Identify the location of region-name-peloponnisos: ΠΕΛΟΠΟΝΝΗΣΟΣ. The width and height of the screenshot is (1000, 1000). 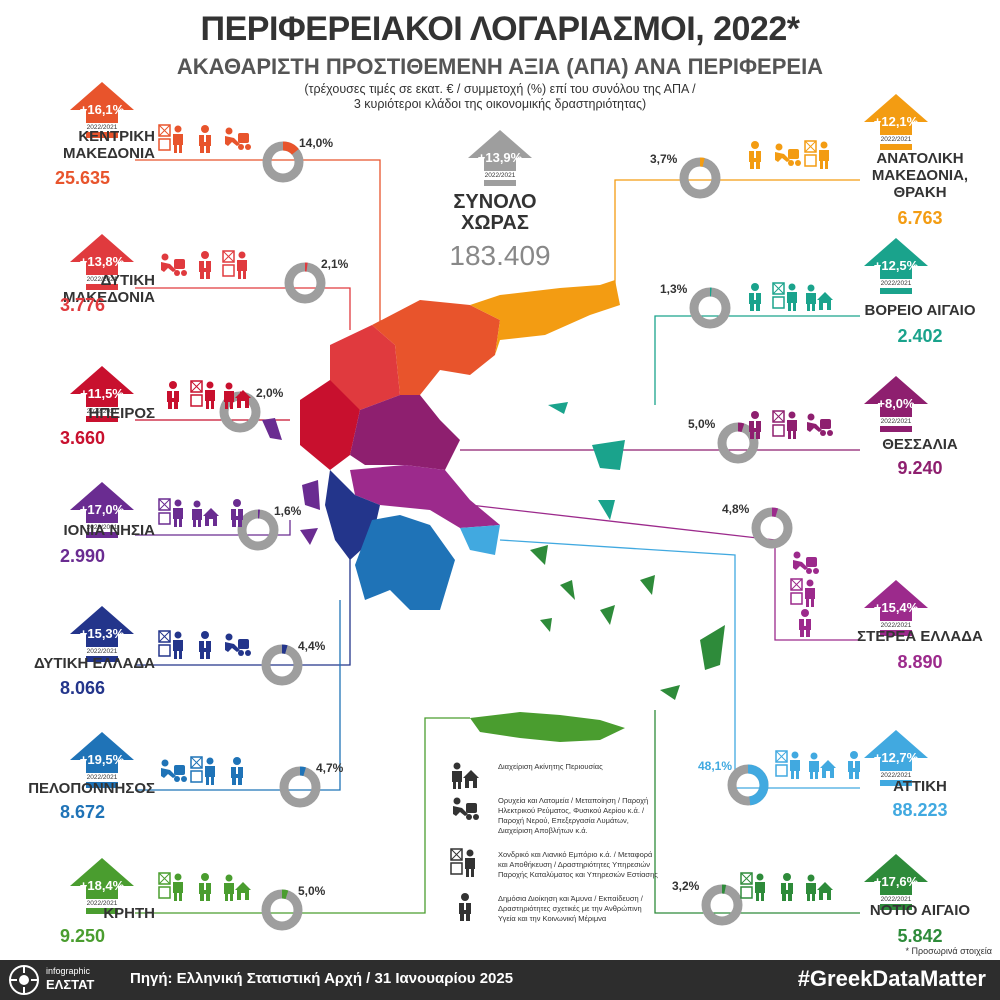
(82, 788).